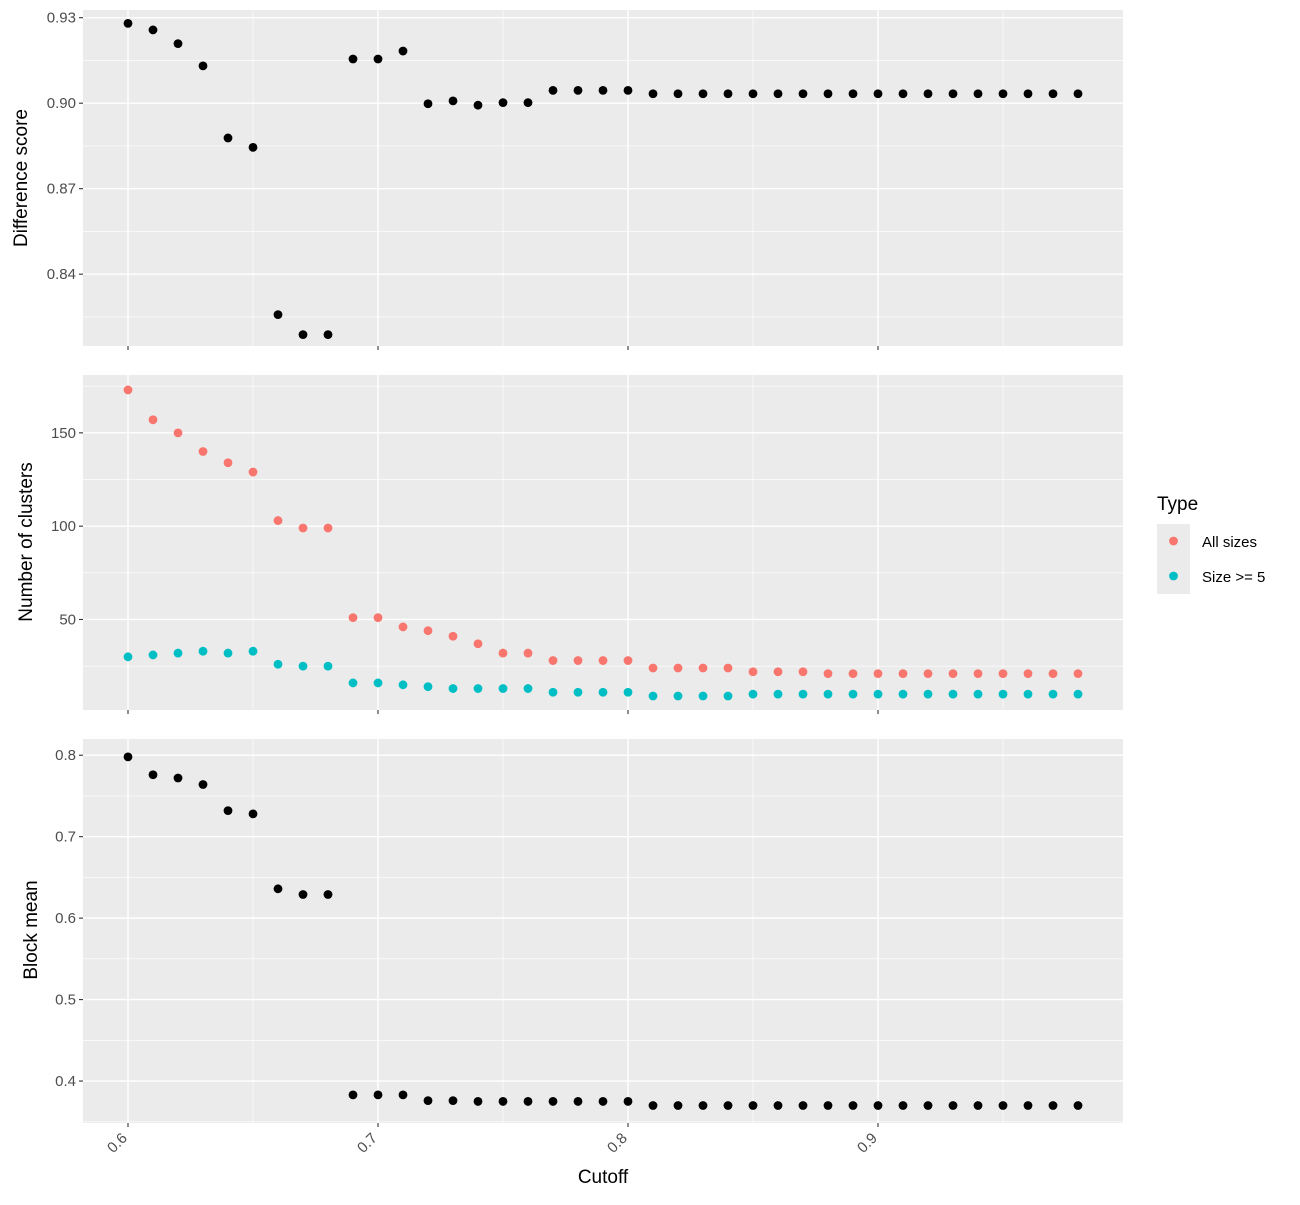  What do you see at coordinates (1177, 504) in the screenshot?
I see `legend-title: Type` at bounding box center [1177, 504].